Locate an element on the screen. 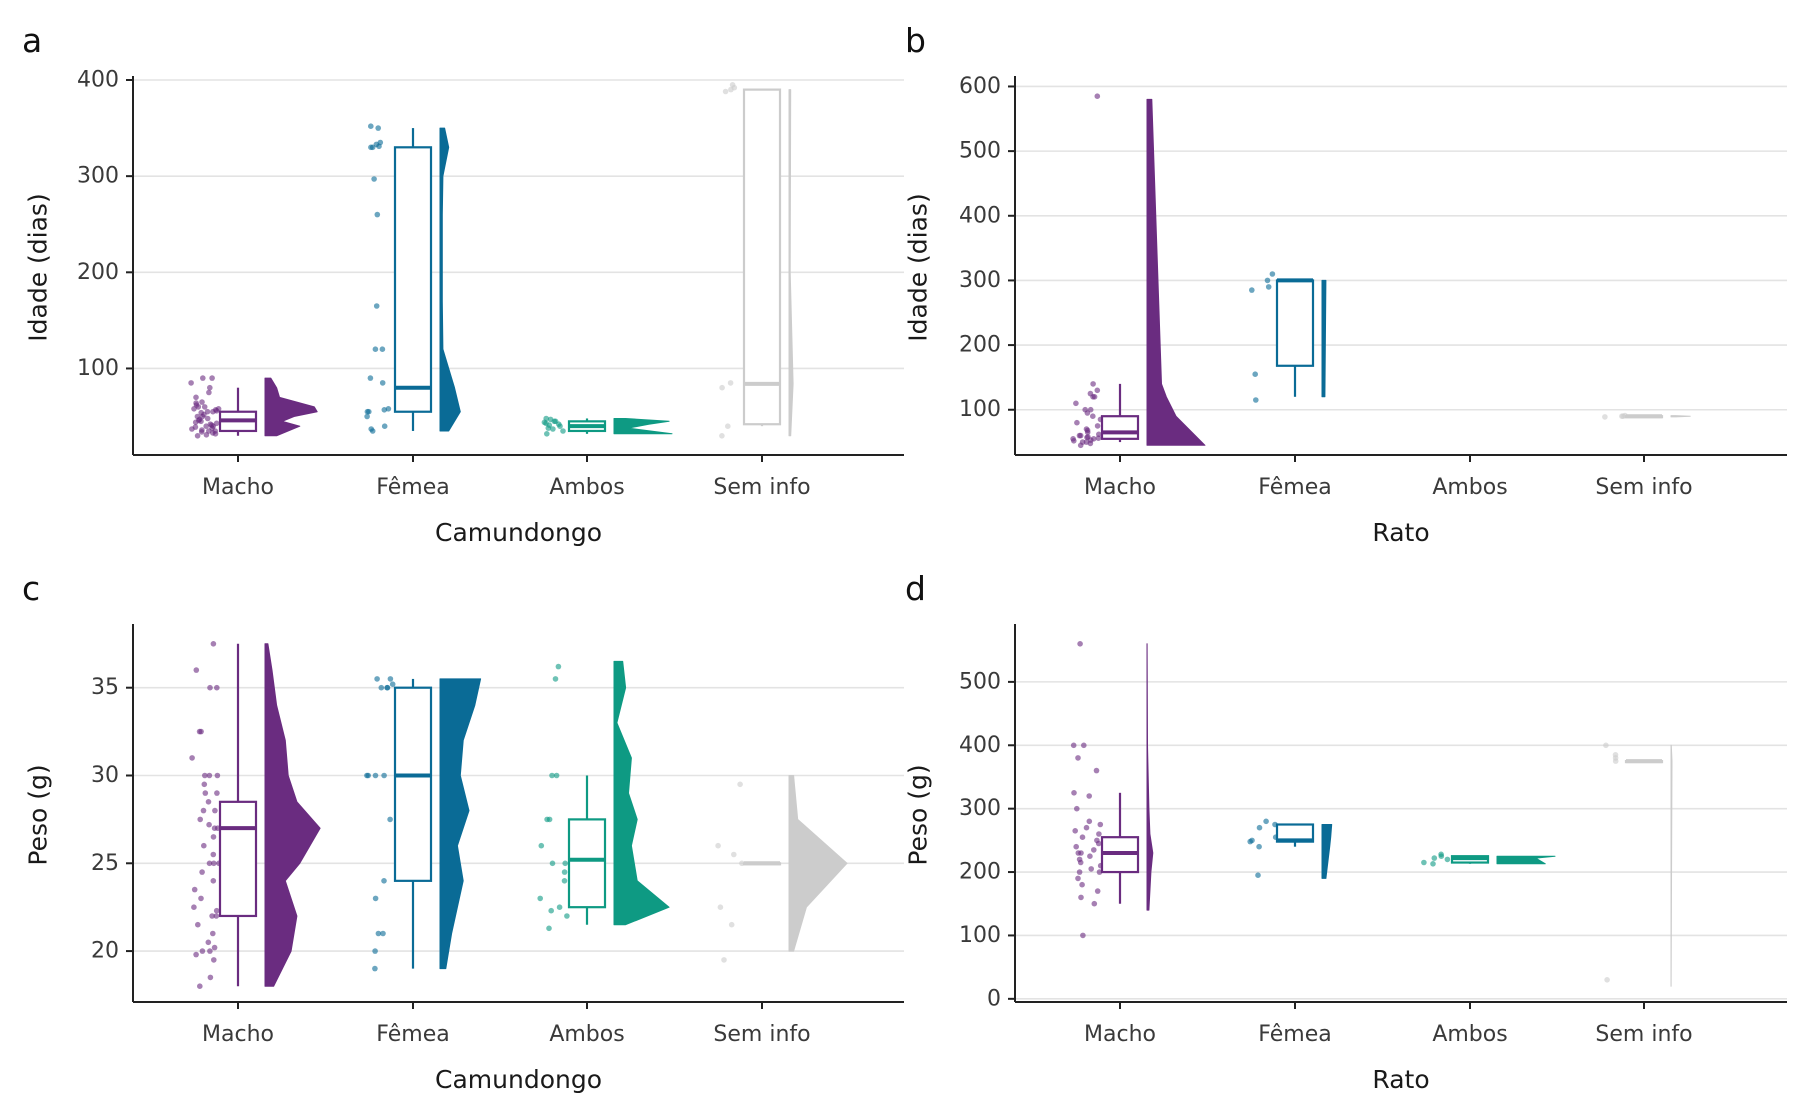 This screenshot has width=1800, height=1113. panel-c-series-fêmea-box is located at coordinates (413, 784).